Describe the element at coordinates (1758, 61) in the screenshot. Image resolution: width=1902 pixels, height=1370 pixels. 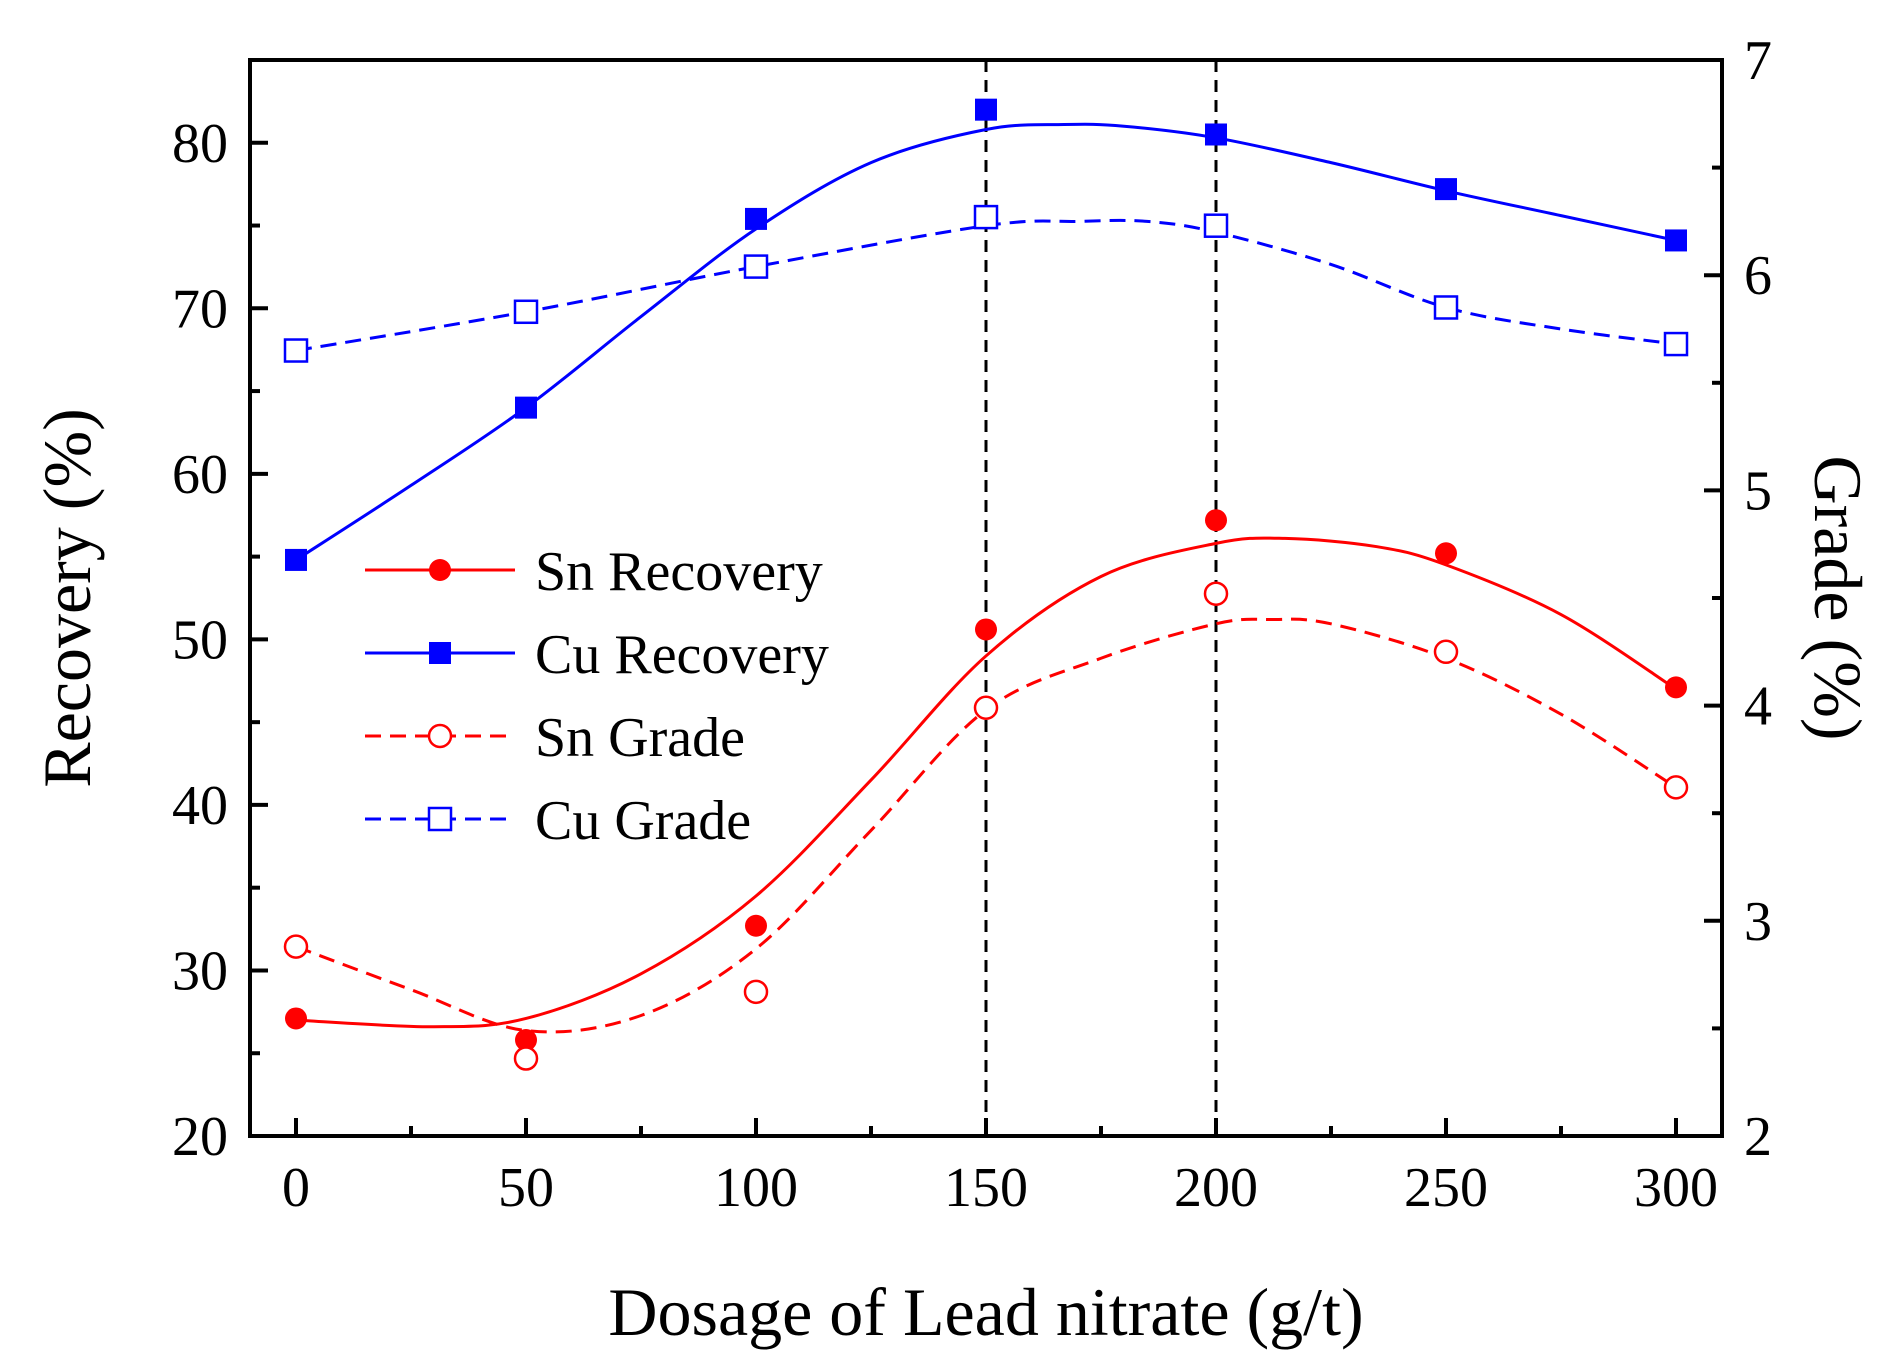
I see `y2-tick-label: 7` at that location.